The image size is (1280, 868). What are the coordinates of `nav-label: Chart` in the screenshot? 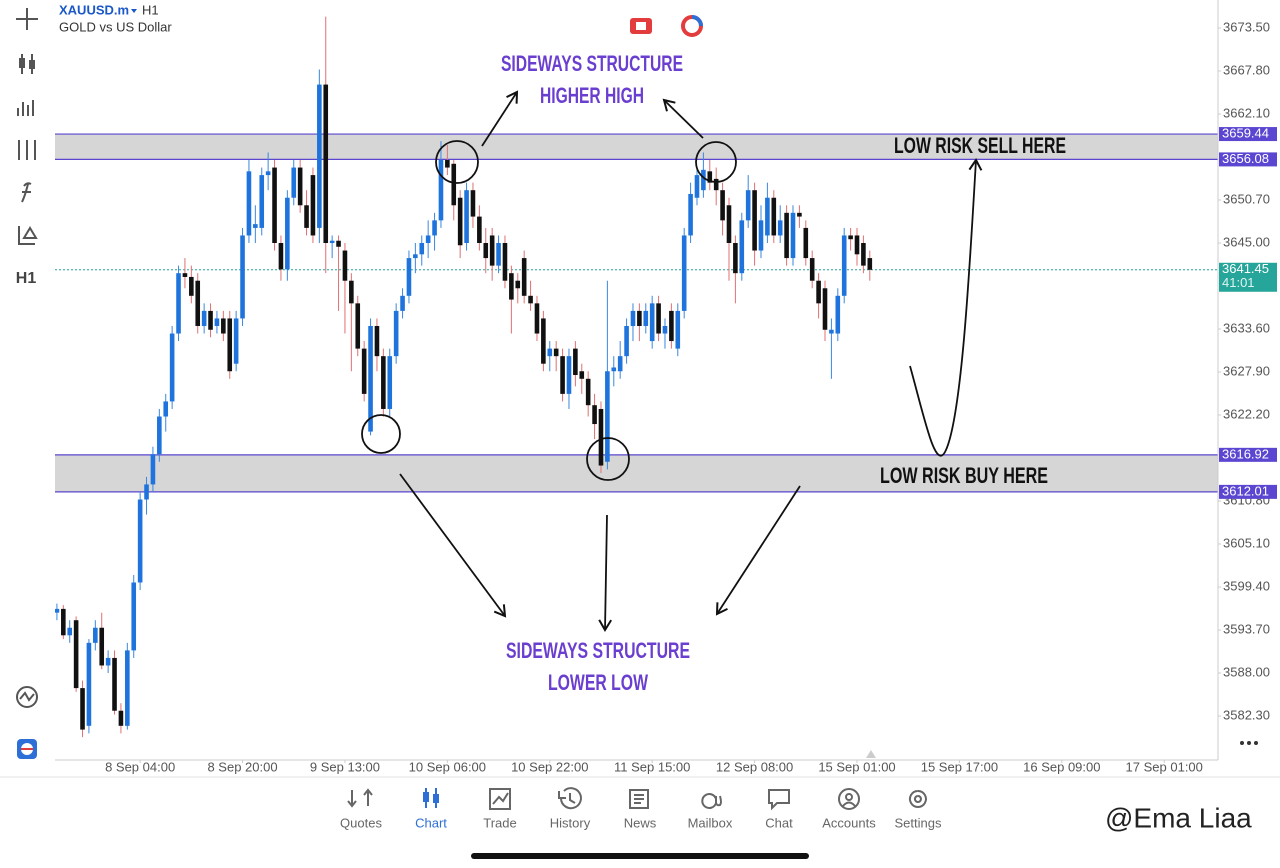 It's located at (431, 822).